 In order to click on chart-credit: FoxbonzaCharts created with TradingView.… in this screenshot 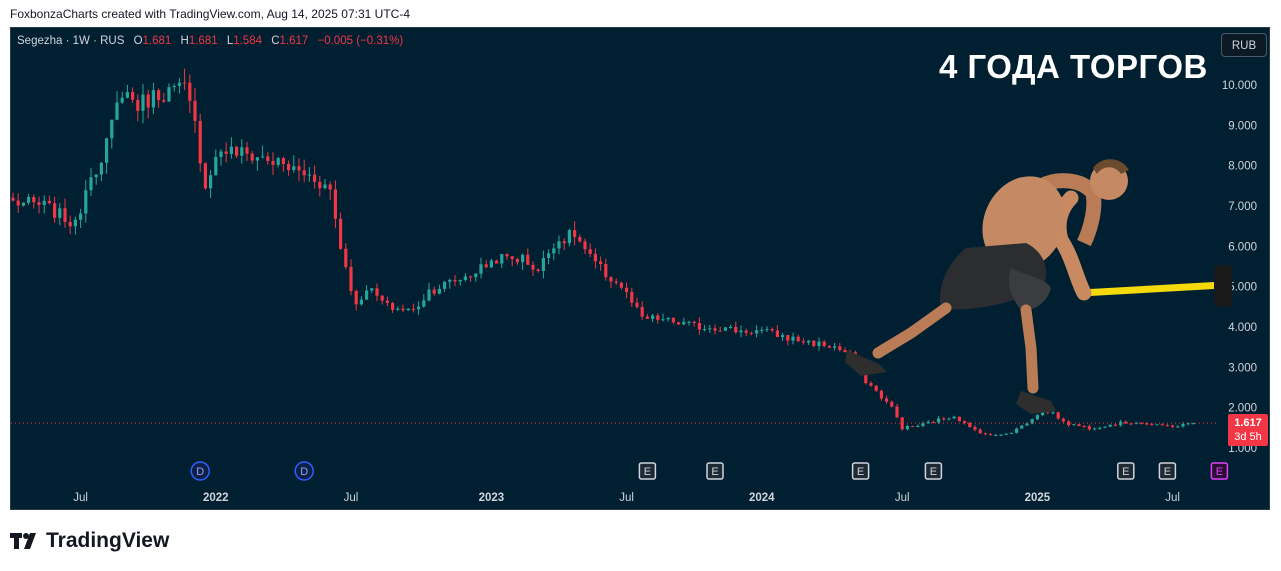, I will do `click(210, 14)`.